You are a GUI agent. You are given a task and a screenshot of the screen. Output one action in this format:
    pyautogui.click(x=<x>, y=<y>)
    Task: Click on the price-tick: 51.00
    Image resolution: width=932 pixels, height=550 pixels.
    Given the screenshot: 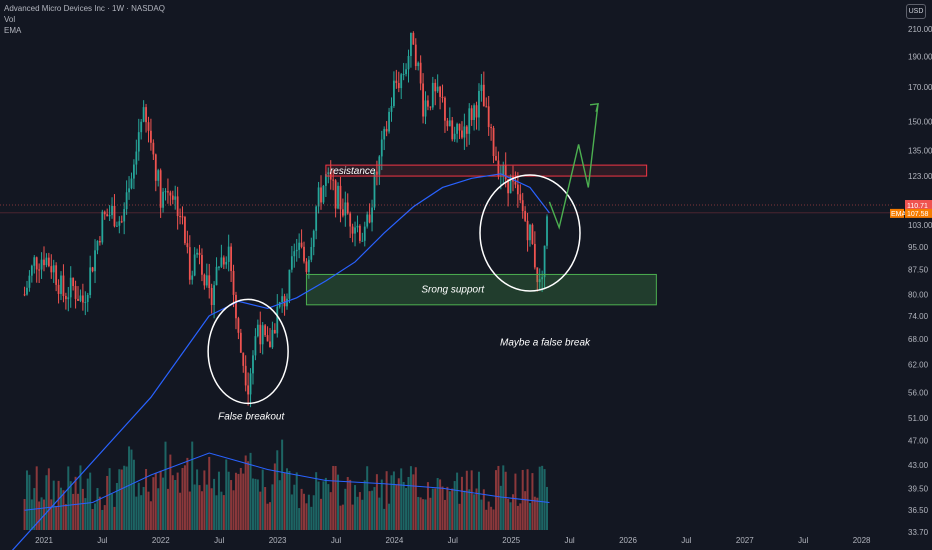 What is the action you would take?
    pyautogui.click(x=918, y=418)
    